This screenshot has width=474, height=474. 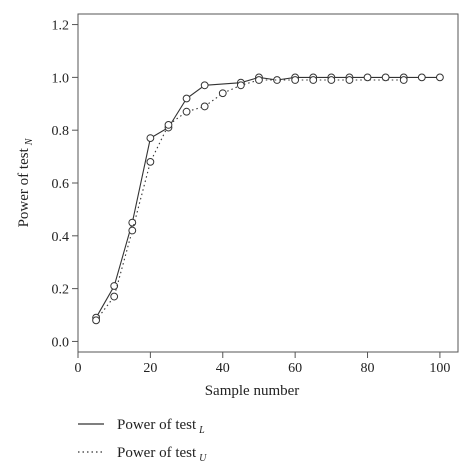 What do you see at coordinates (24, 187) in the screenshot?
I see `y-axis-label-main: Power of test` at bounding box center [24, 187].